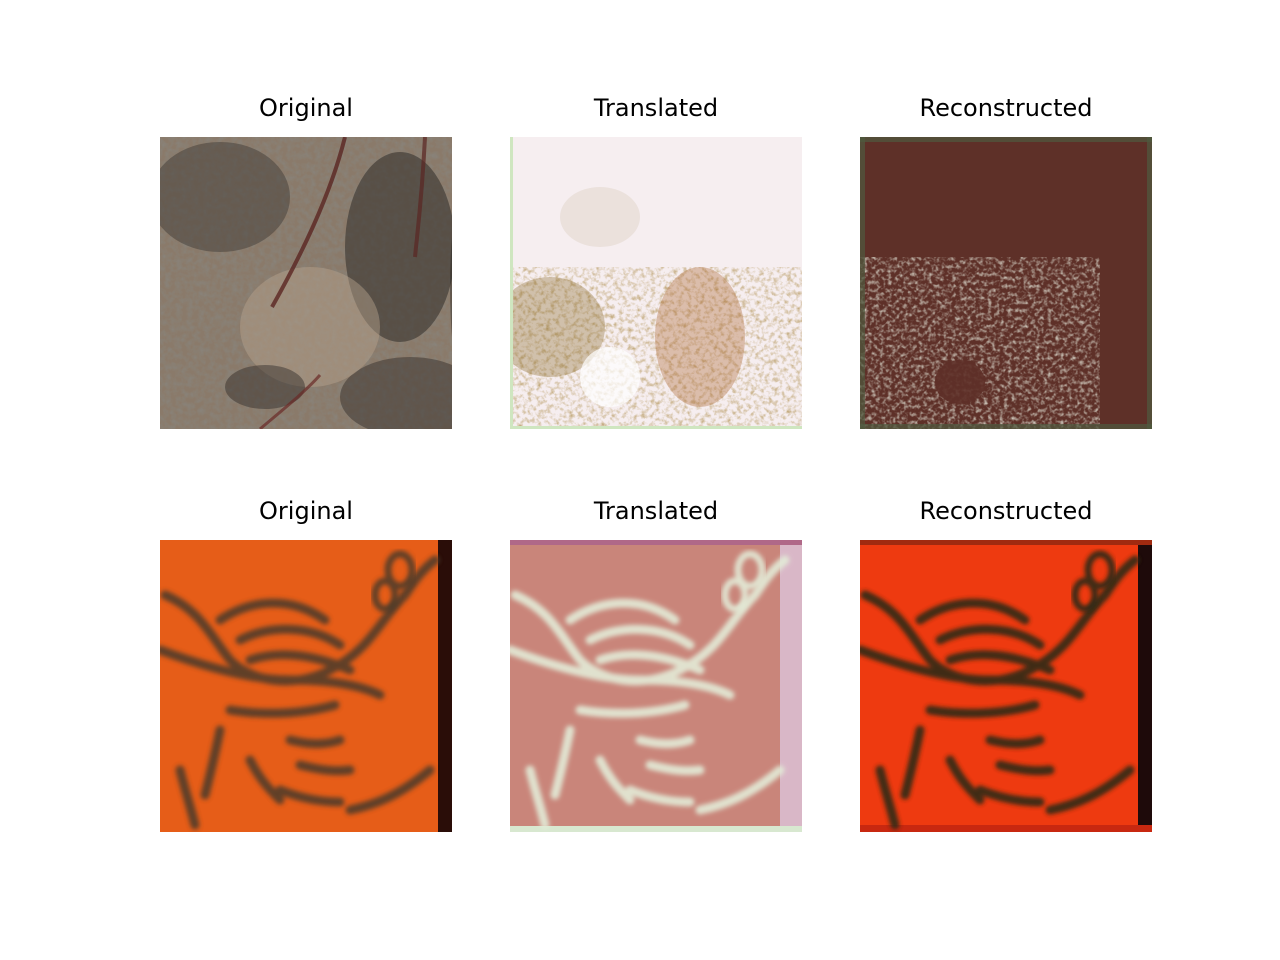 This screenshot has height=960, width=1280. What do you see at coordinates (1006, 686) in the screenshot?
I see `reconstructed-image-bird-pattern` at bounding box center [1006, 686].